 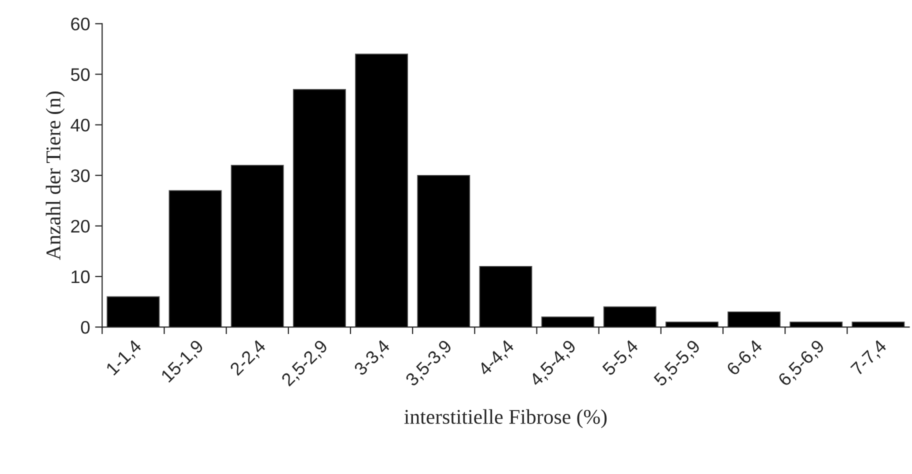 What do you see at coordinates (80, 226) in the screenshot?
I see `y-tick-label: 20` at bounding box center [80, 226].